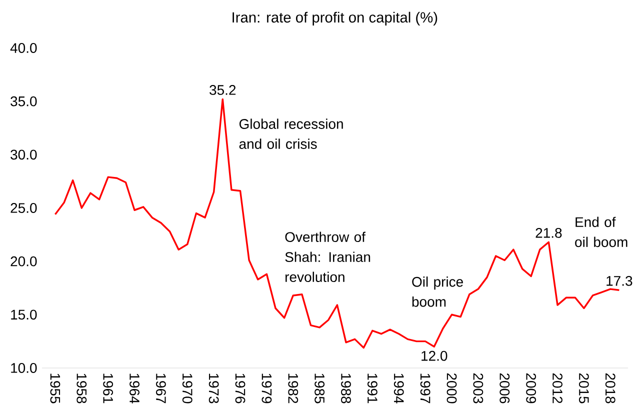  Describe the element at coordinates (437, 291) in the screenshot. I see `annotation: Oil price boom` at that location.